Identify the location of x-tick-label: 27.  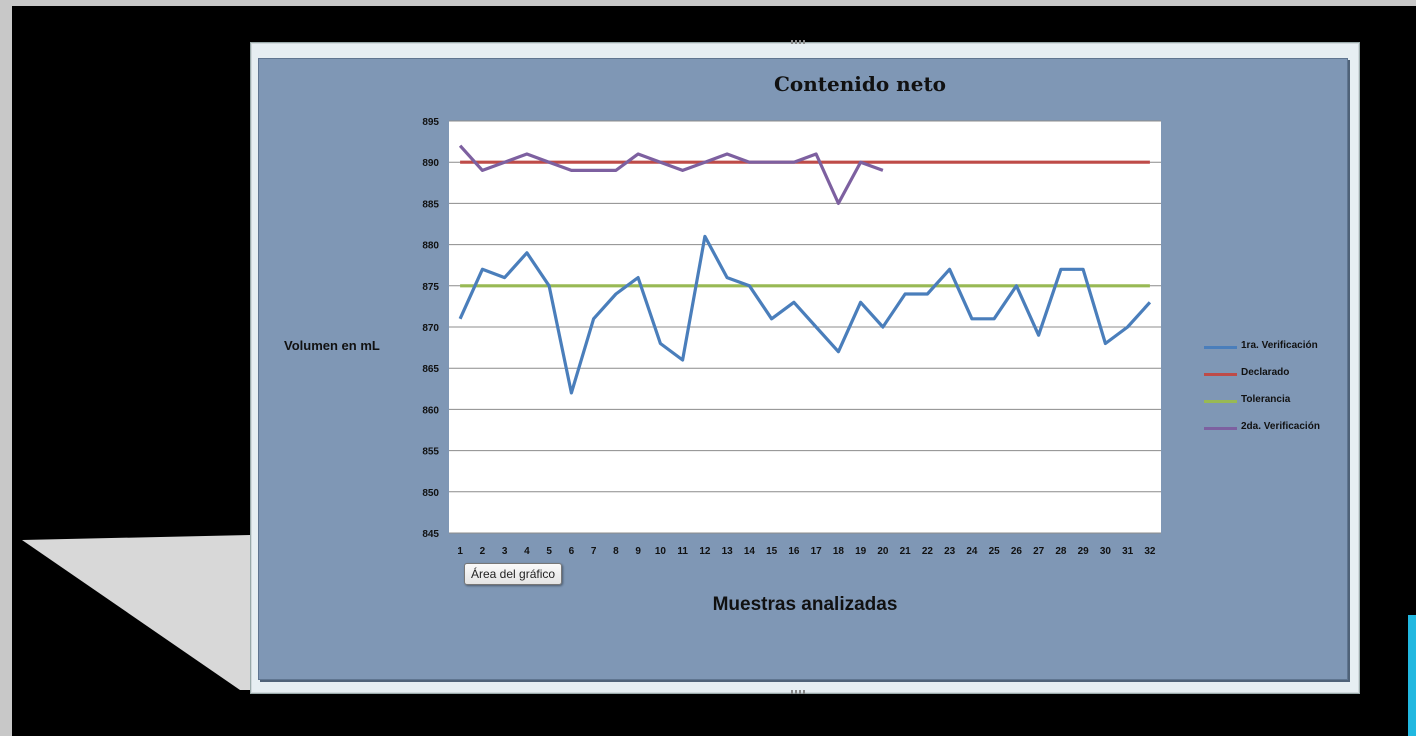
(1039, 551).